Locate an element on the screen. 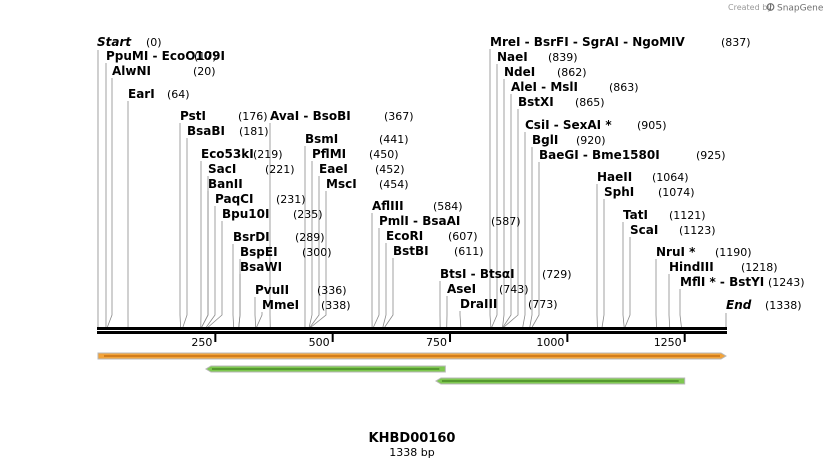 This screenshot has width=825, height=468. cut-position: (336) is located at coordinates (332, 290).